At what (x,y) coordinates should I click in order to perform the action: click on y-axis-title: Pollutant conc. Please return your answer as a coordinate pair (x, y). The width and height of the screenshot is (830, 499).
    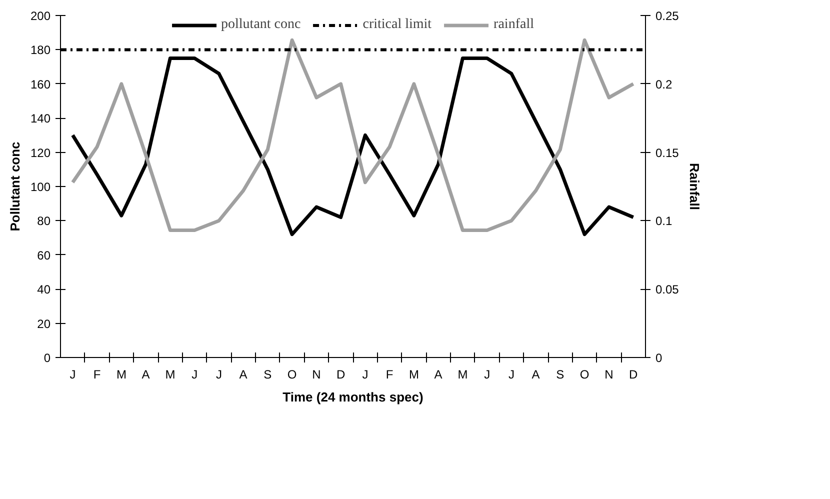
    Looking at the image, I should click on (14, 187).